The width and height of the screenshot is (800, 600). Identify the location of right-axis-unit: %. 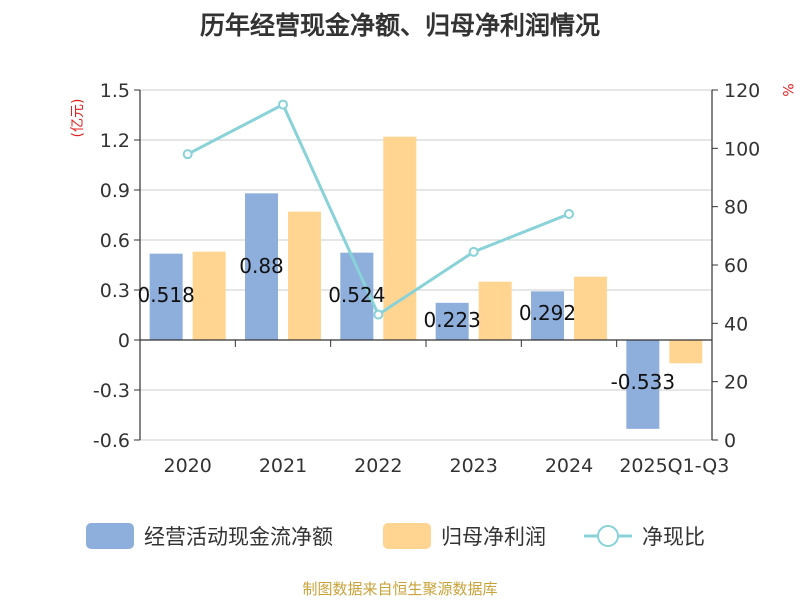
(787, 89).